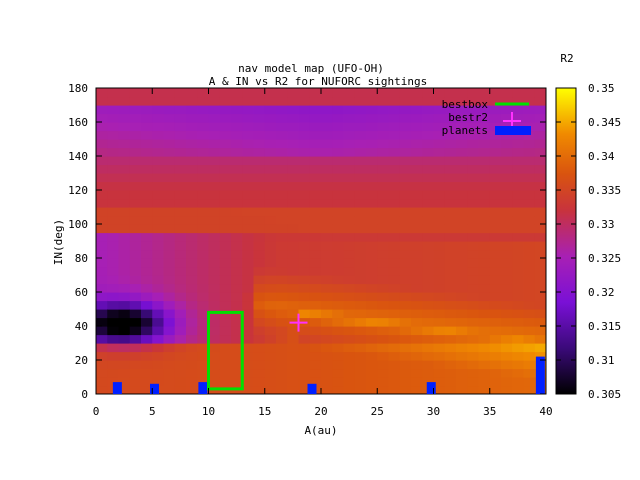 This screenshot has width=640, height=480. What do you see at coordinates (298, 322) in the screenshot?
I see `bestr2-marker` at bounding box center [298, 322].